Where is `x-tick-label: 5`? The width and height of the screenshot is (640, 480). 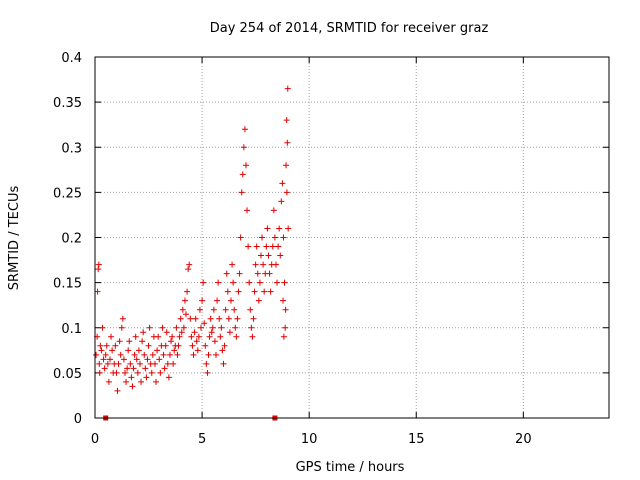 x-tick-label: 5 is located at coordinates (202, 439).